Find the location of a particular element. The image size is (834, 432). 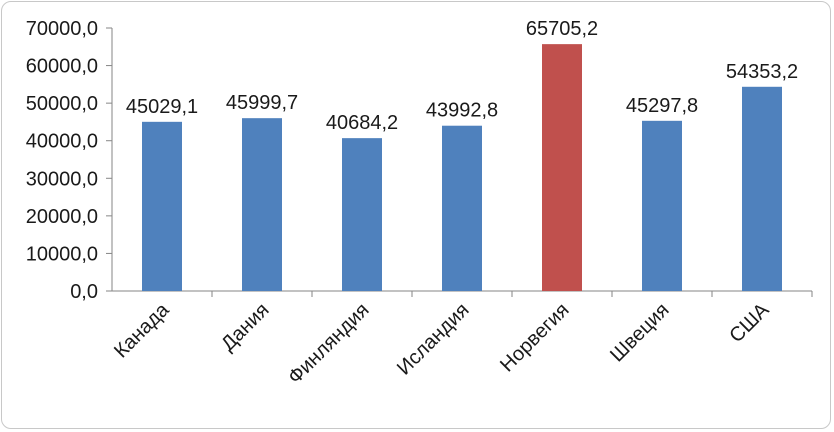

y-axis-tick-label: 70000,0 is located at coordinates (62, 29).